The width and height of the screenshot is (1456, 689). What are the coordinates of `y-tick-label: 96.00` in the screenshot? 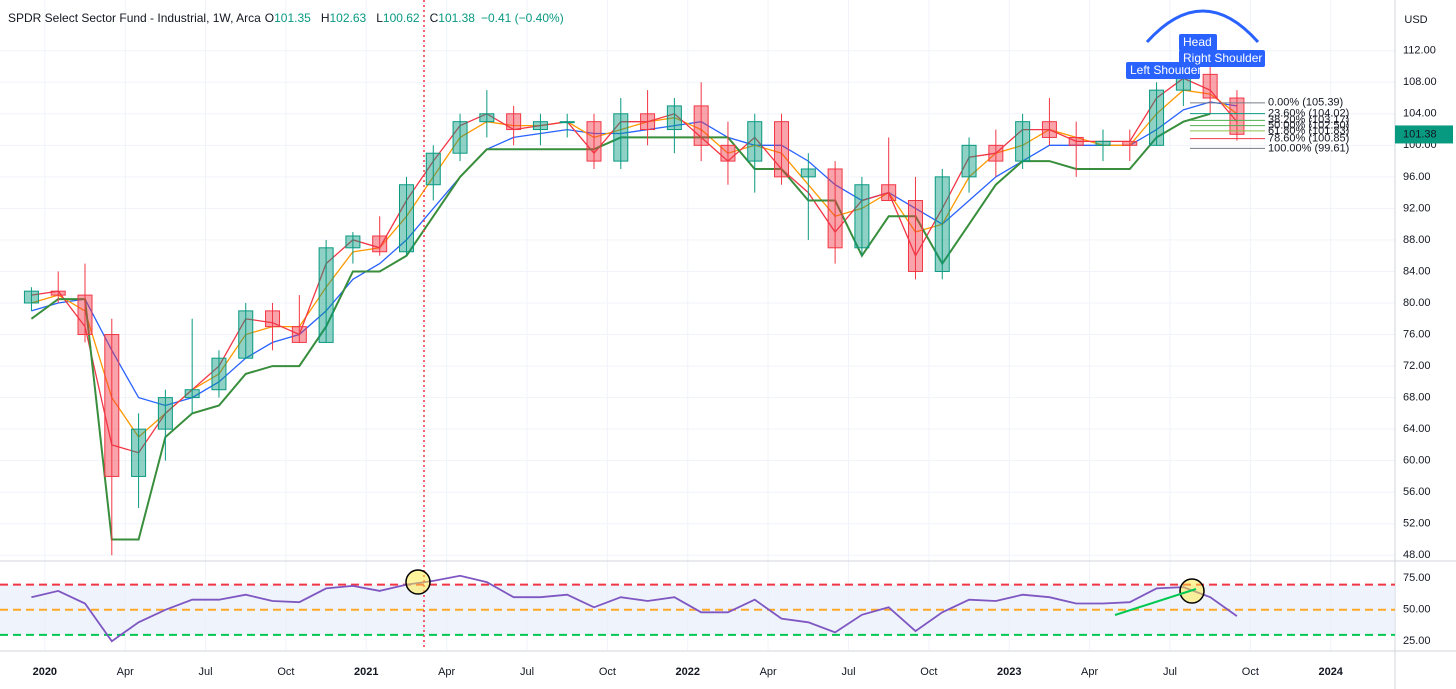 It's located at (1417, 177).